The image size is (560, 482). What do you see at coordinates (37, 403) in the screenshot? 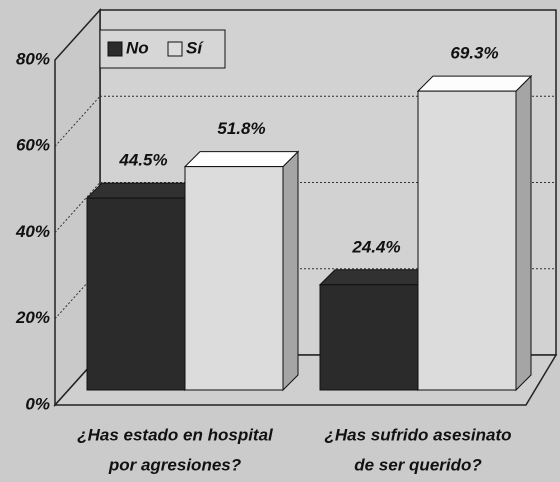
I see `y-tick-label: 0%` at bounding box center [37, 403].